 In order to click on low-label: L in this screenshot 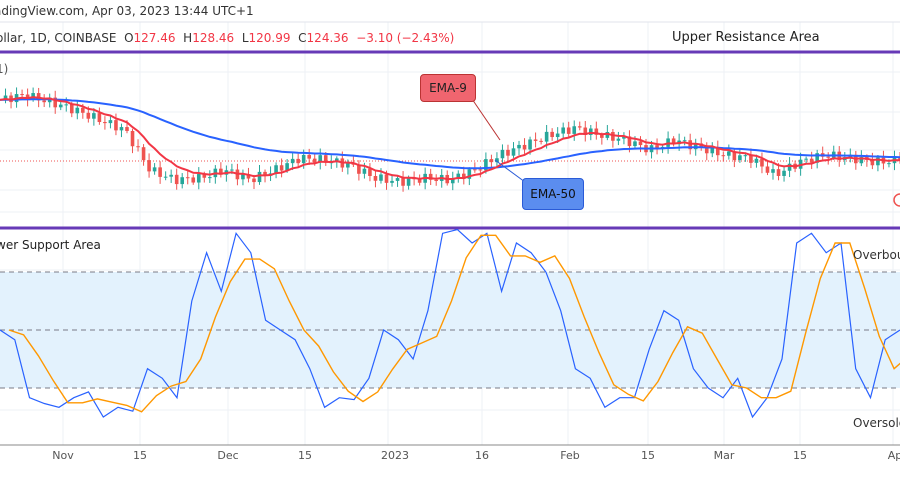, I will do `click(245, 38)`.